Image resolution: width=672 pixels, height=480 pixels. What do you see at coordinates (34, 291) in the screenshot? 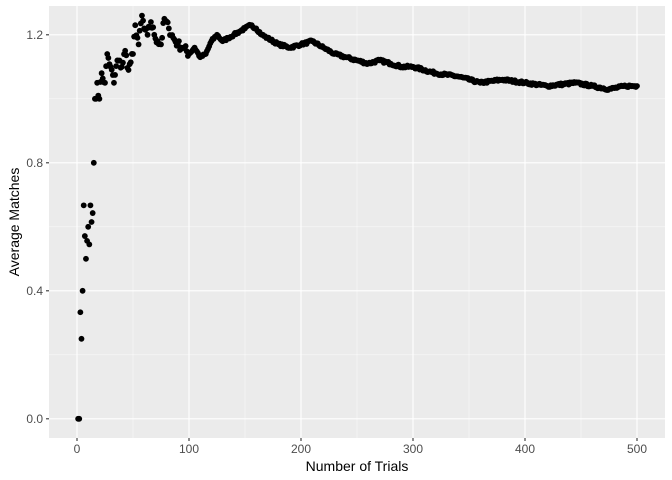
I see `y-tick-label: 0.4` at bounding box center [34, 291].